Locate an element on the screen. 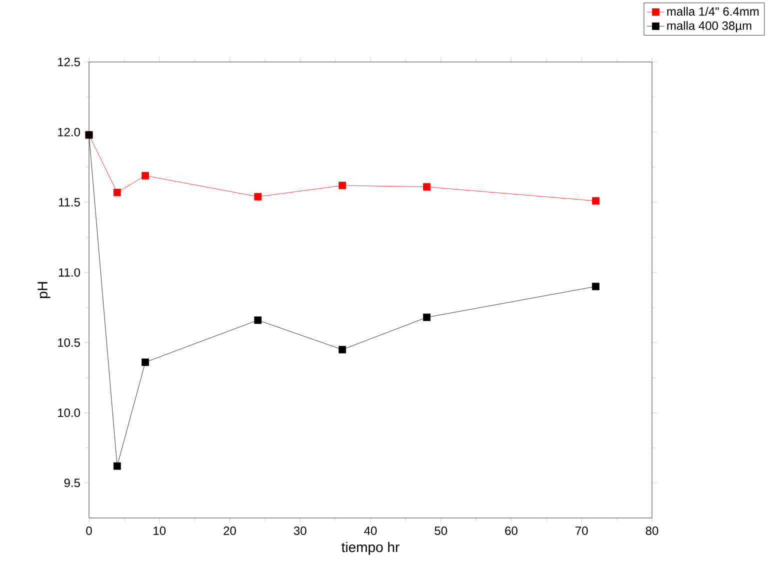 The width and height of the screenshot is (768, 583). x-tick-label: 40 is located at coordinates (370, 531).